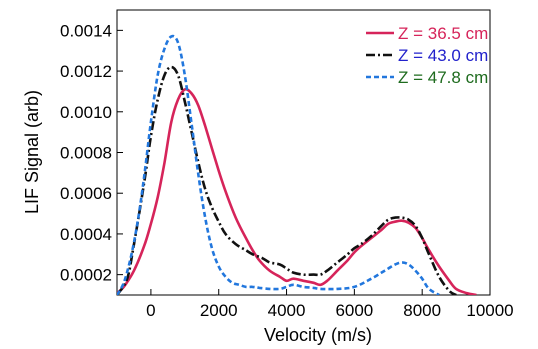 The image size is (538, 349). I want to click on x-tick-label: 8000, so click(422, 310).